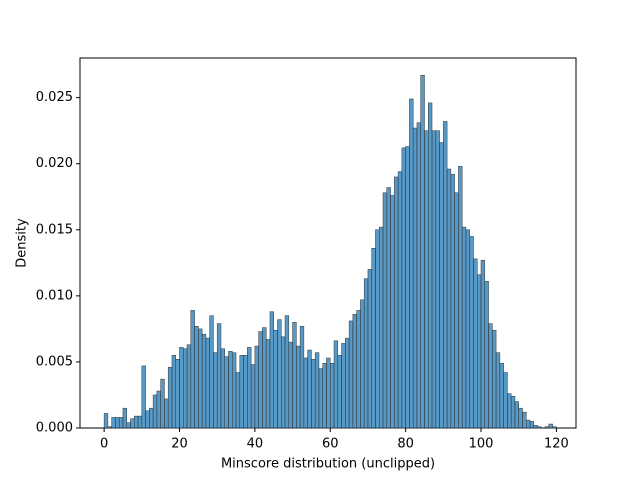 Image resolution: width=640 pixels, height=480 pixels. Describe the element at coordinates (54, 428) in the screenshot. I see `y-tick-label: 0.000` at that location.